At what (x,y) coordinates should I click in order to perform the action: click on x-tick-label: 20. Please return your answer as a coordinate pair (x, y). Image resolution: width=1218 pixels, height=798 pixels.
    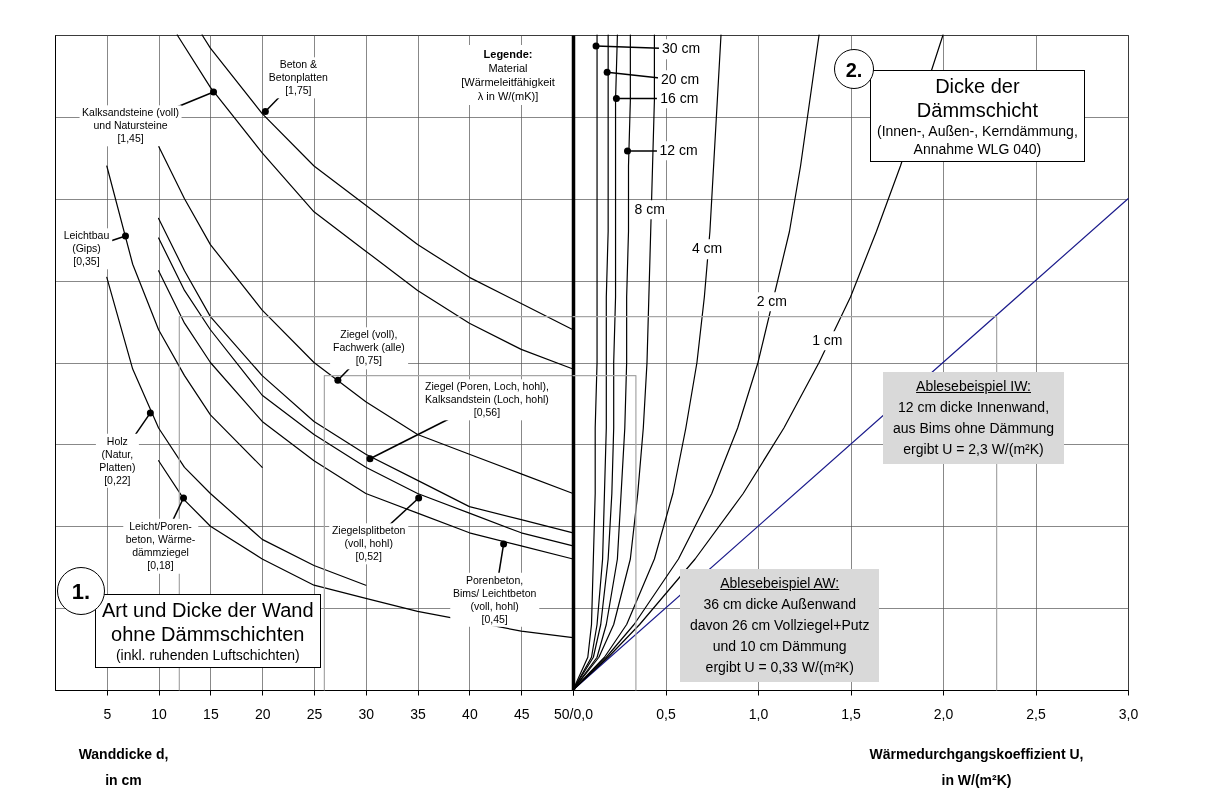
    Looking at the image, I should click on (262, 713).